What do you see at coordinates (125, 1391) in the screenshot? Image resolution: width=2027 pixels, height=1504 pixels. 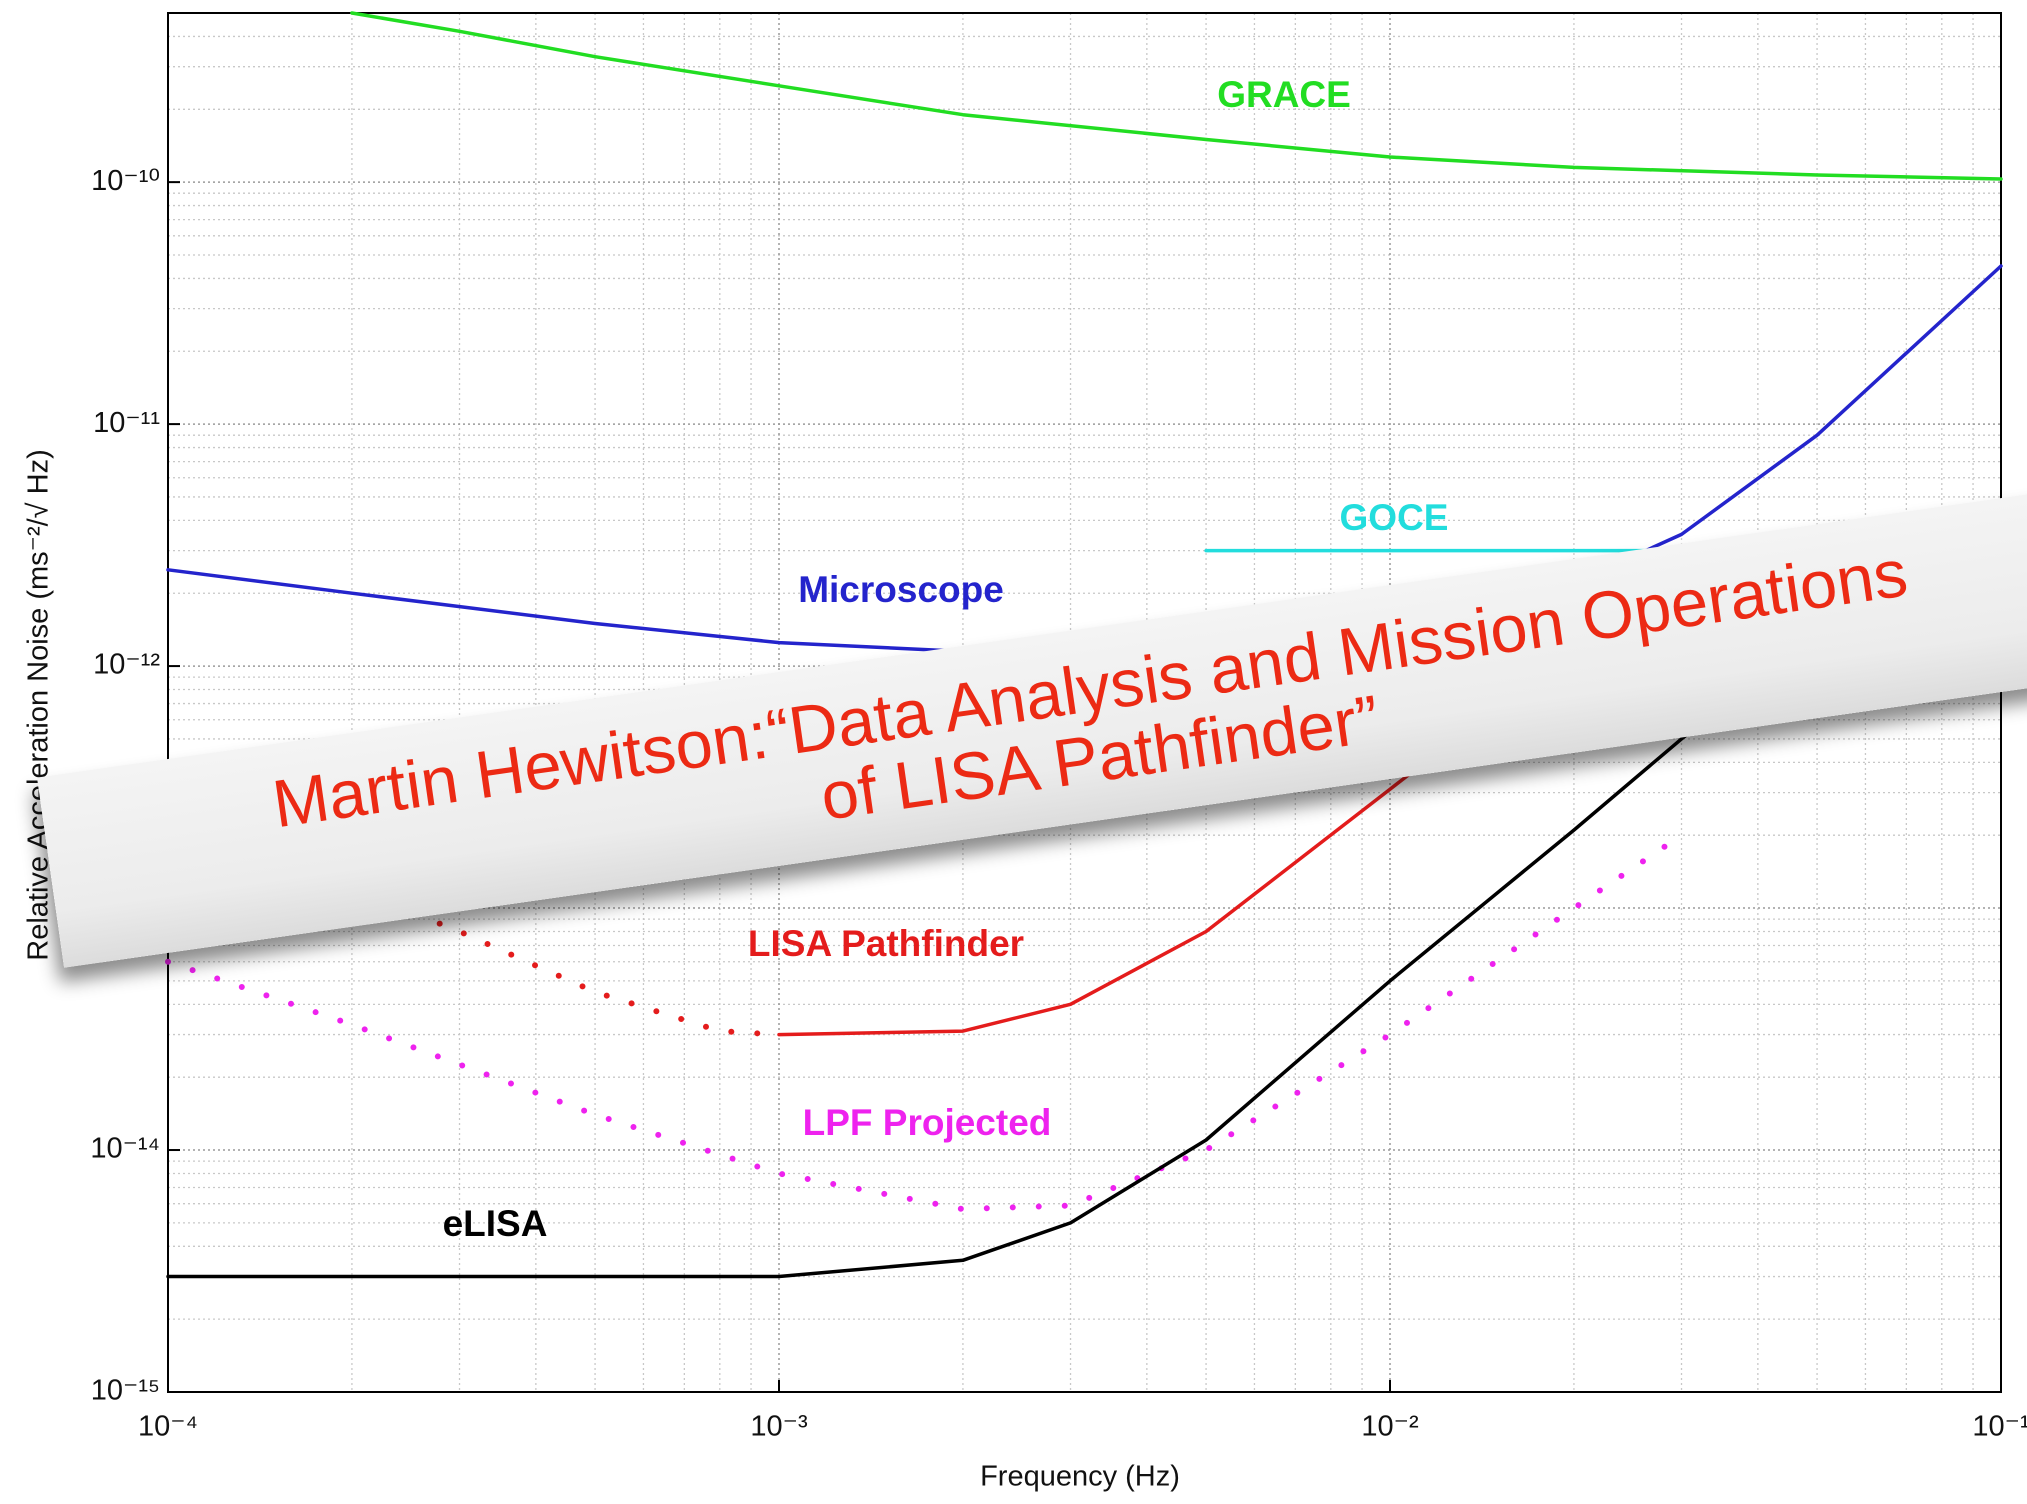 I see `y-tick-label: 10⁻¹⁵` at bounding box center [125, 1391].